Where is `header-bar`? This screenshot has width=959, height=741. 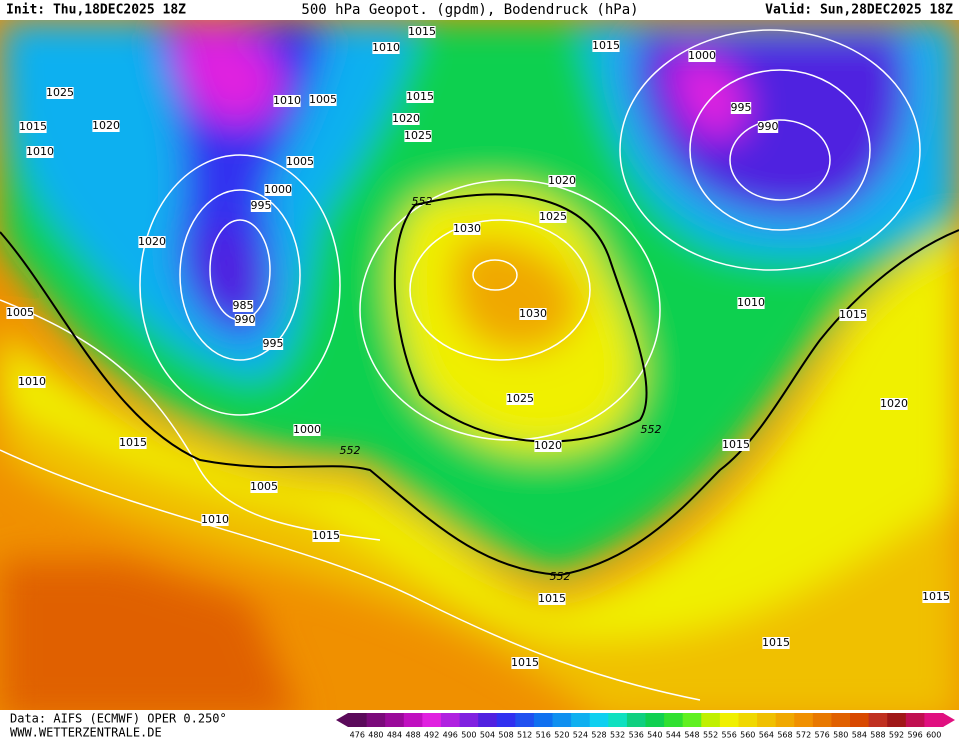
header-bar is located at coordinates (479, 10).